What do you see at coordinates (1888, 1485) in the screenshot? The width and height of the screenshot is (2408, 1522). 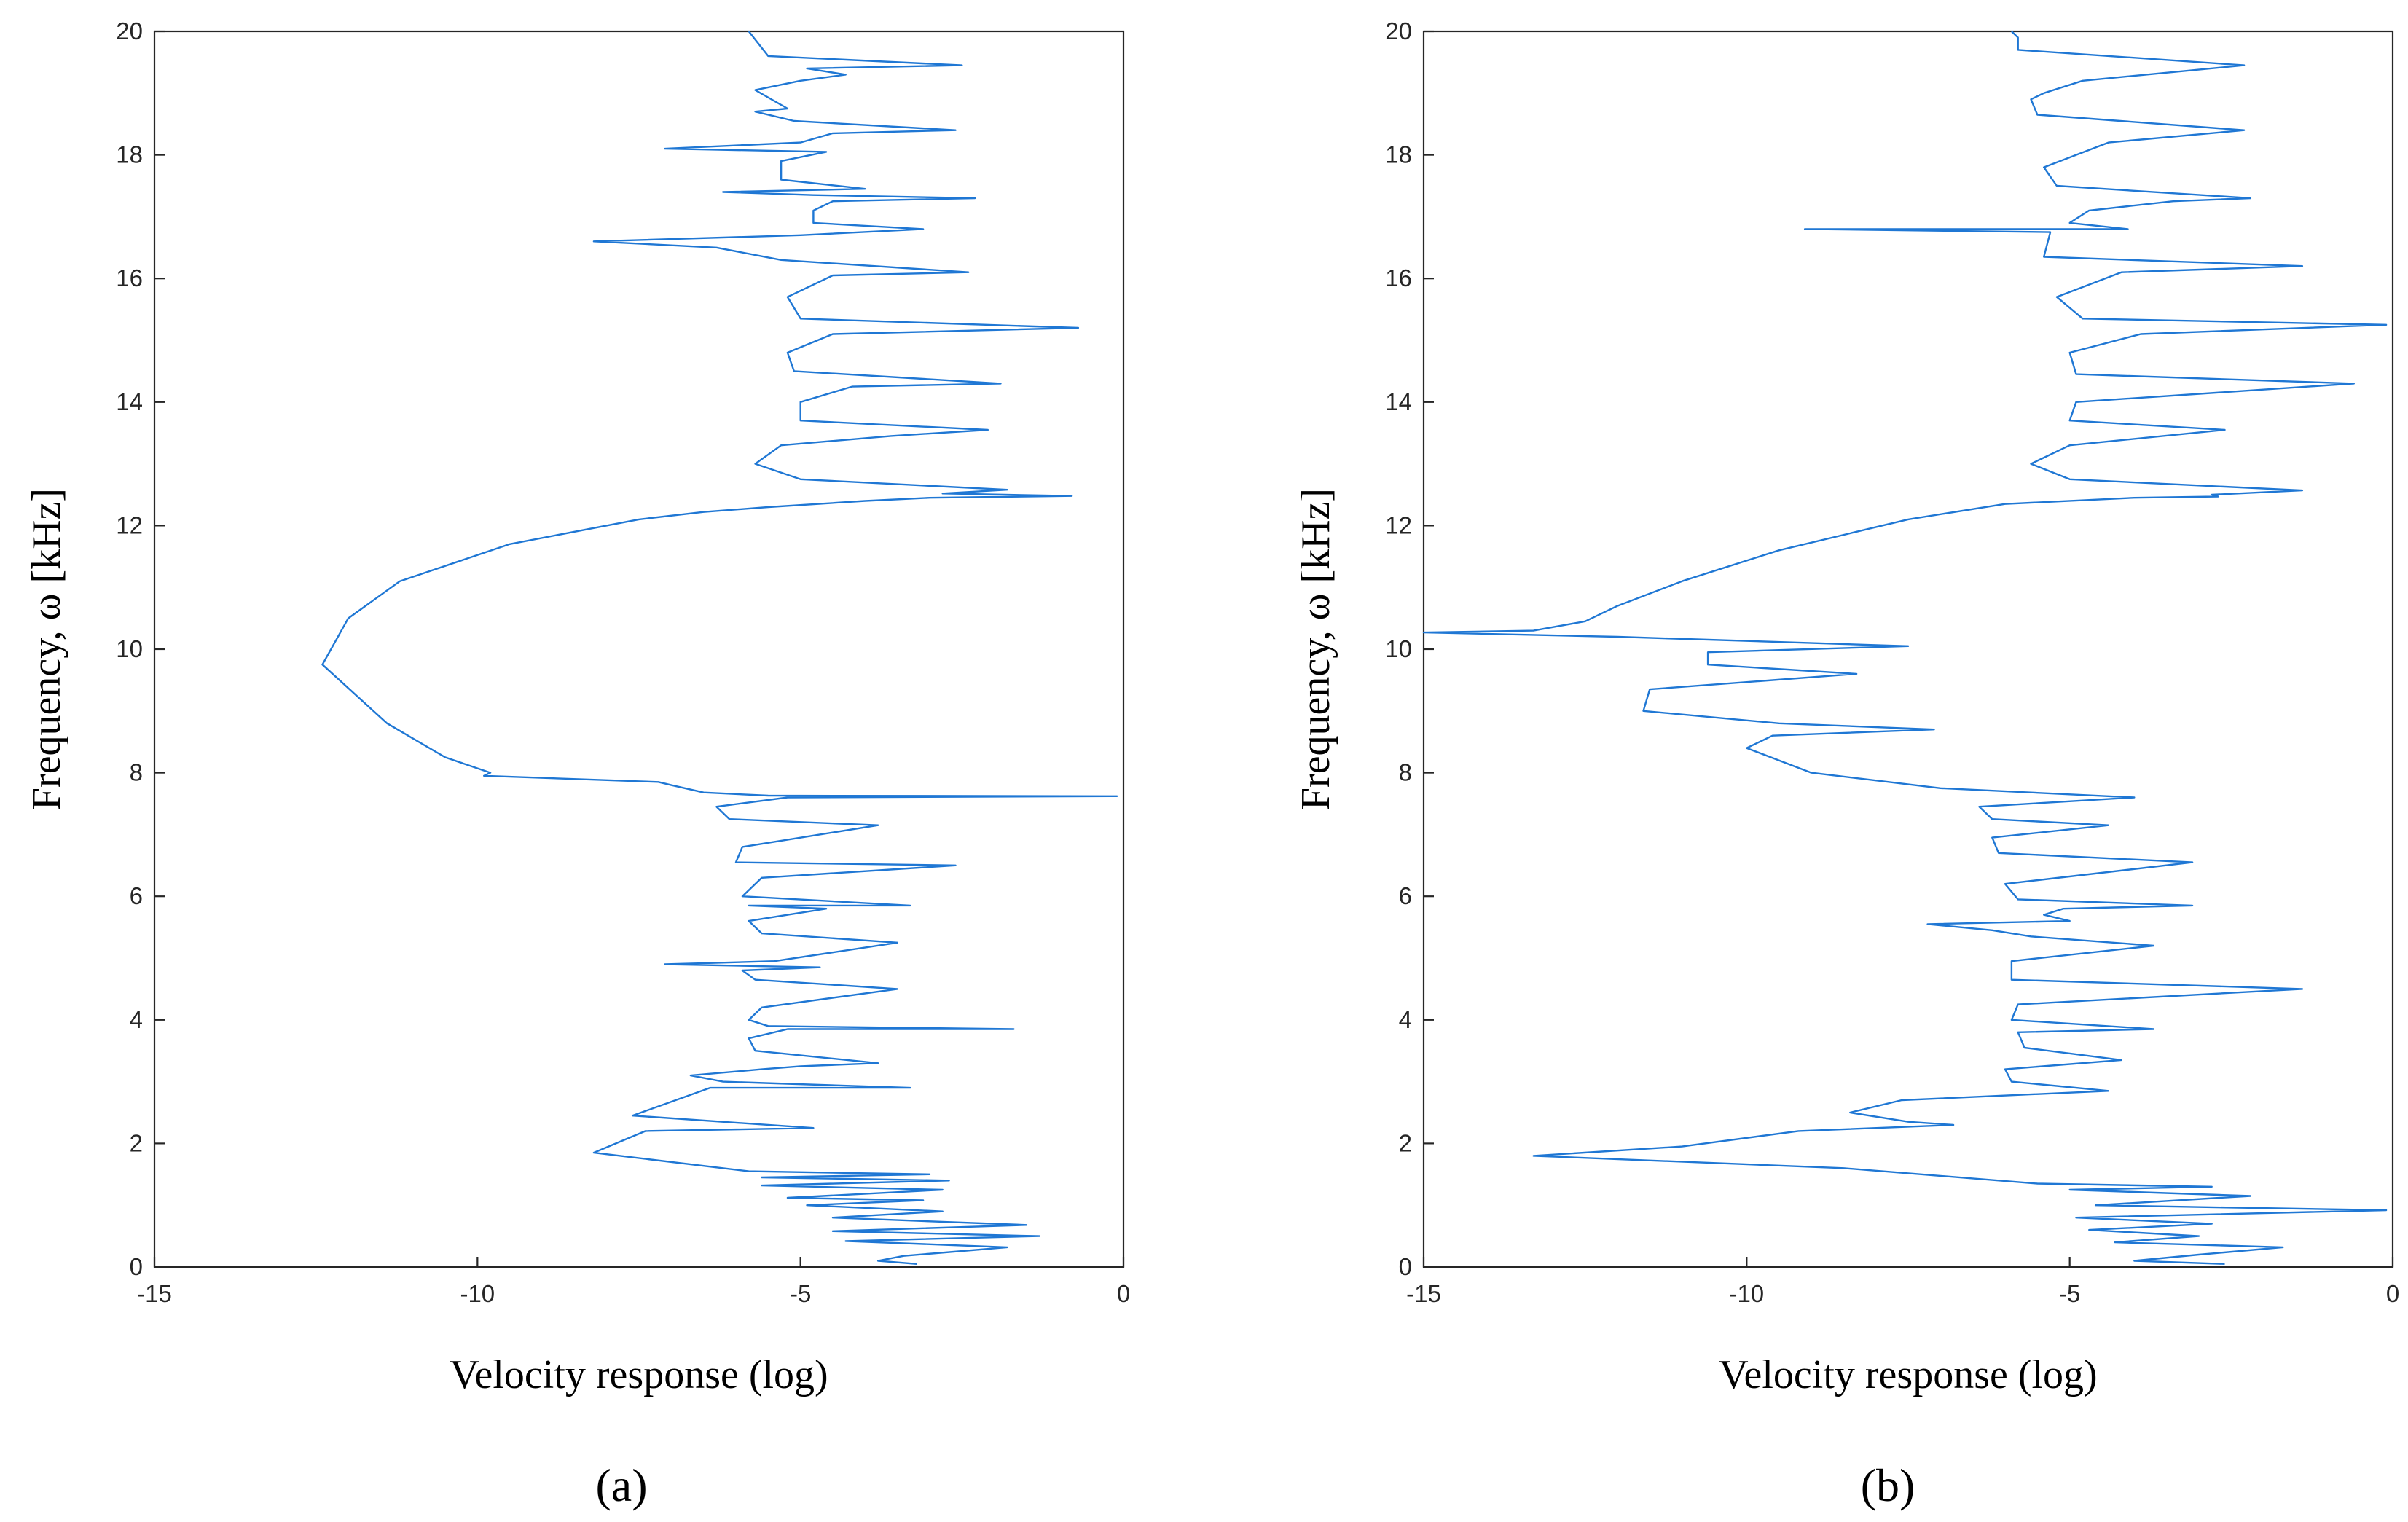 I see `panel-label: (b)` at bounding box center [1888, 1485].